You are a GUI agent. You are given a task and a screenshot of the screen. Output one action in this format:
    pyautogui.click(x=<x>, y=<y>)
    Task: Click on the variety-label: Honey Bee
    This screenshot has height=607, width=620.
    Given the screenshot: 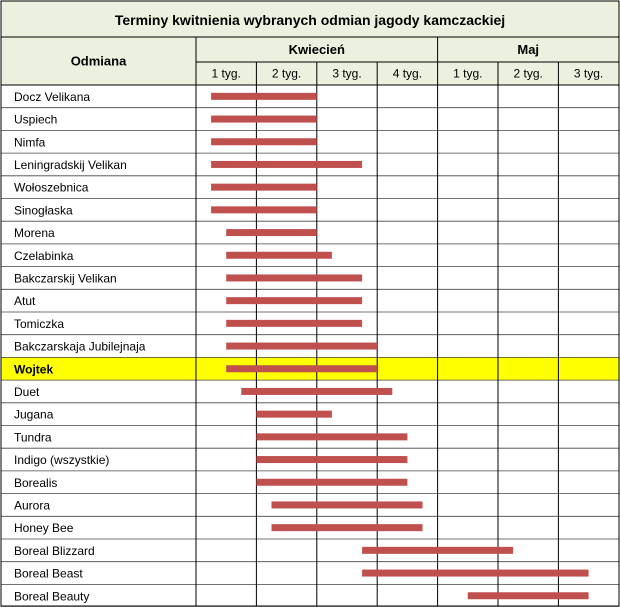 What is the action you would take?
    pyautogui.click(x=44, y=528)
    